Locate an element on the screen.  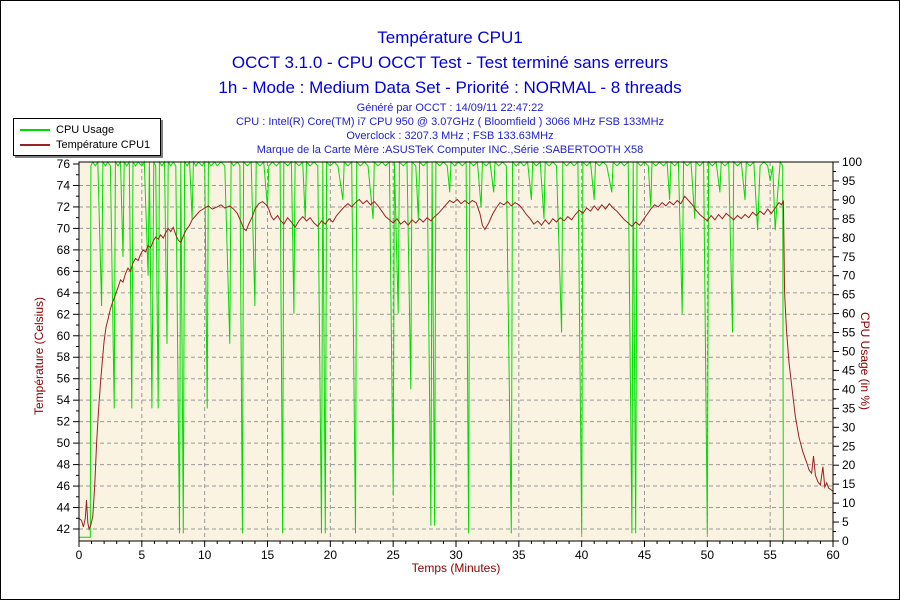
page-title: Température CPU1 is located at coordinates (450, 37).